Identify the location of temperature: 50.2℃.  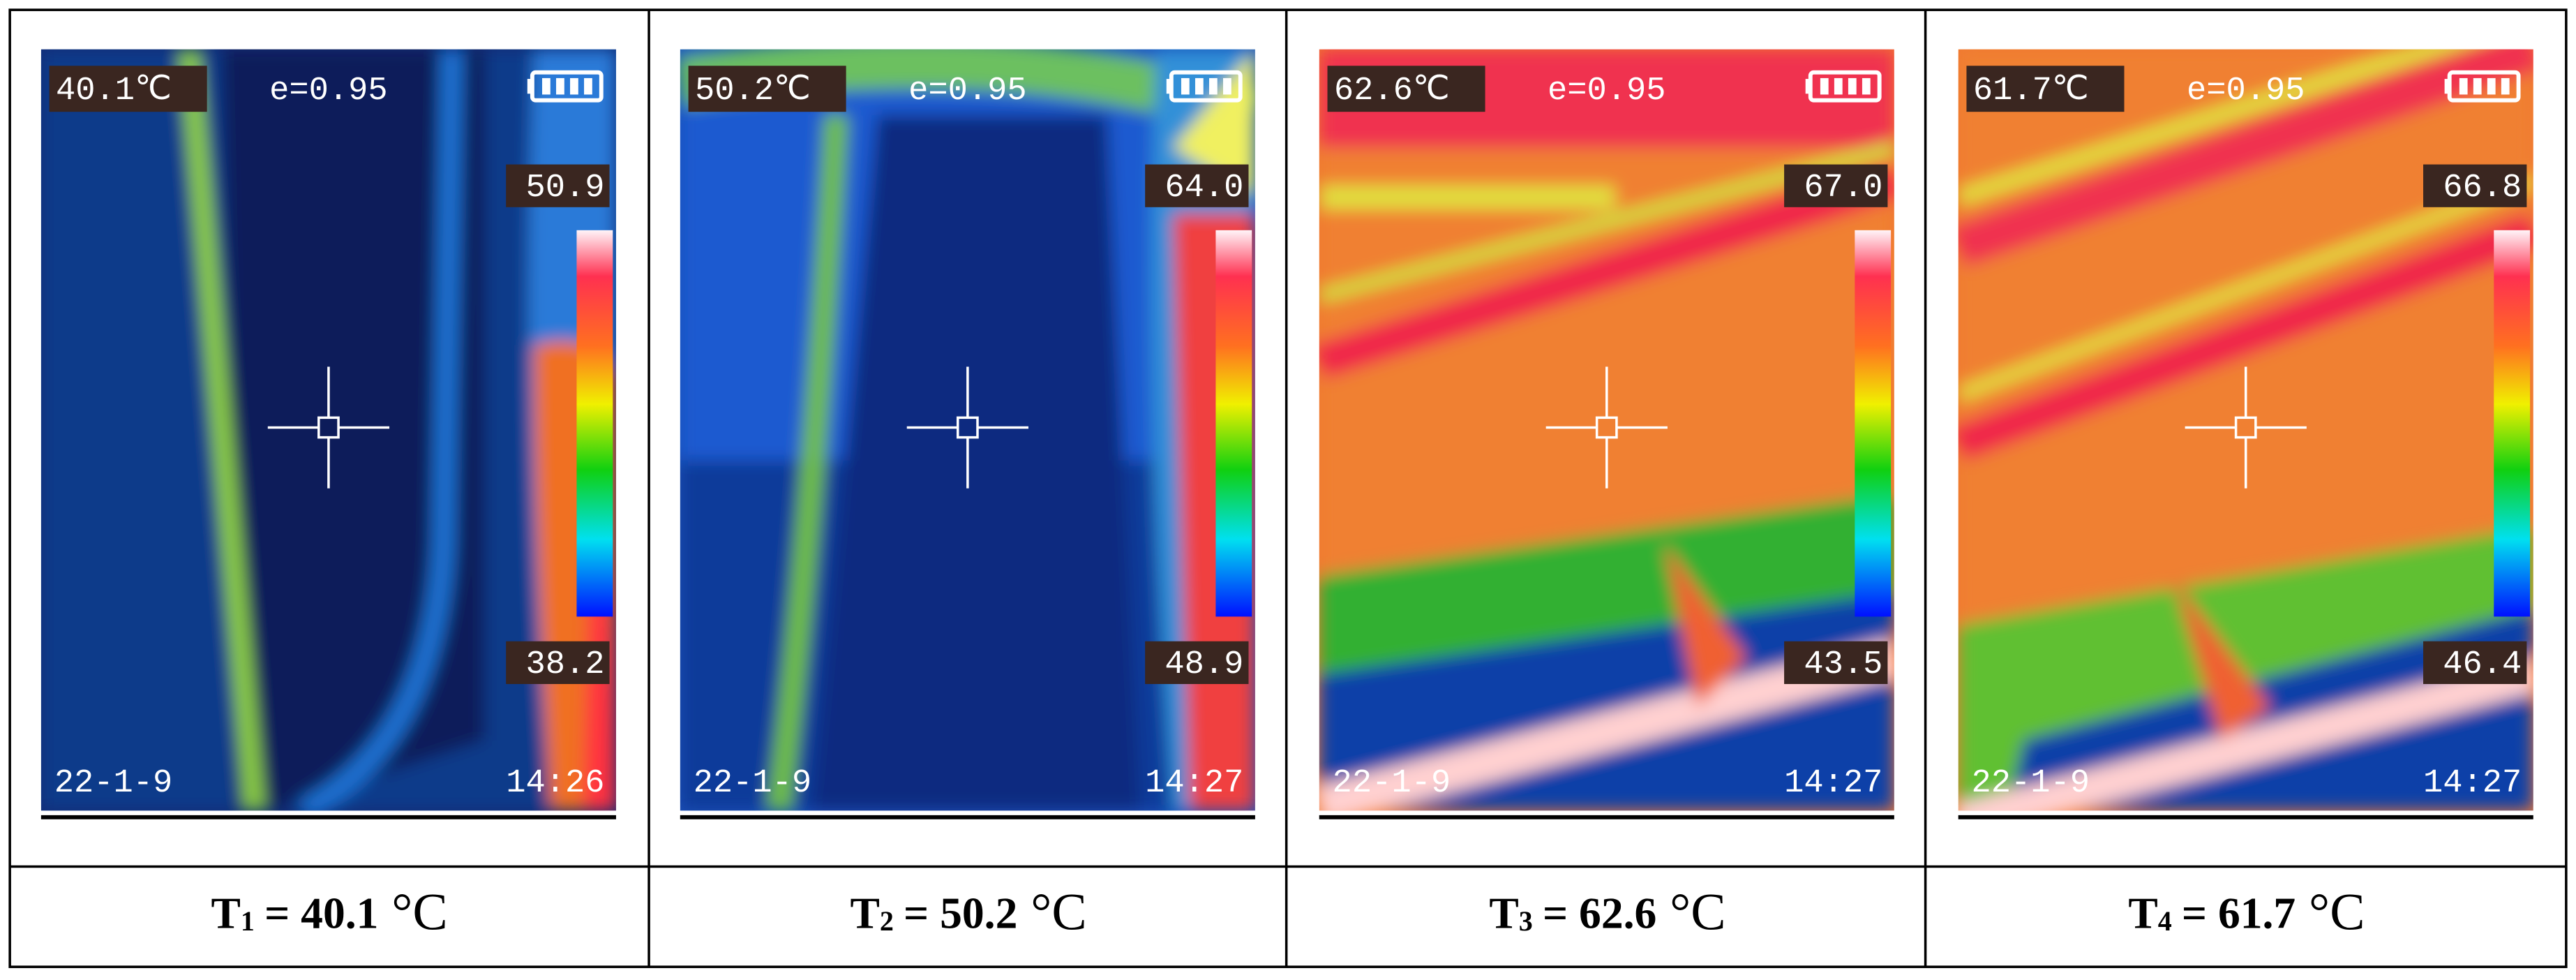
(753, 92).